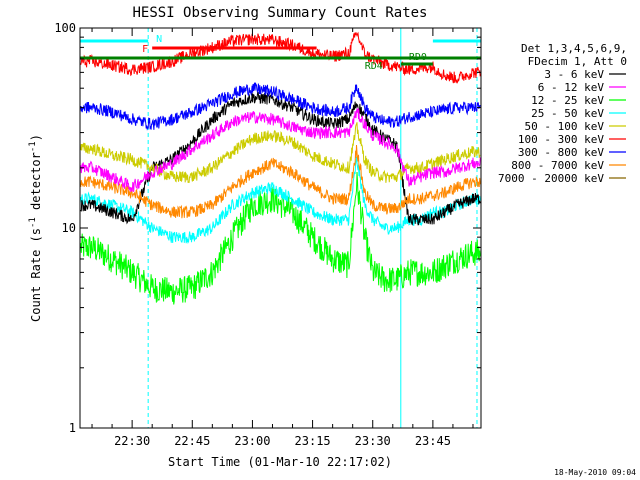 The image size is (640, 480). What do you see at coordinates (577, 61) in the screenshot?
I see `legend-header-line: FDecim 1, Att 0` at bounding box center [577, 61].